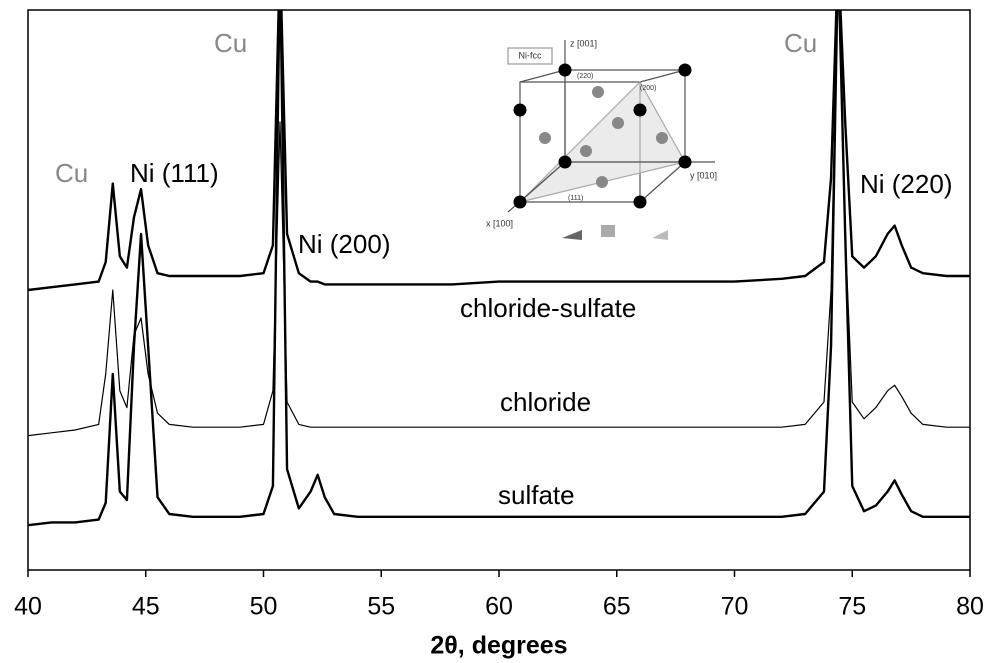  I want to click on inset-plane-label: (111), so click(575, 198).